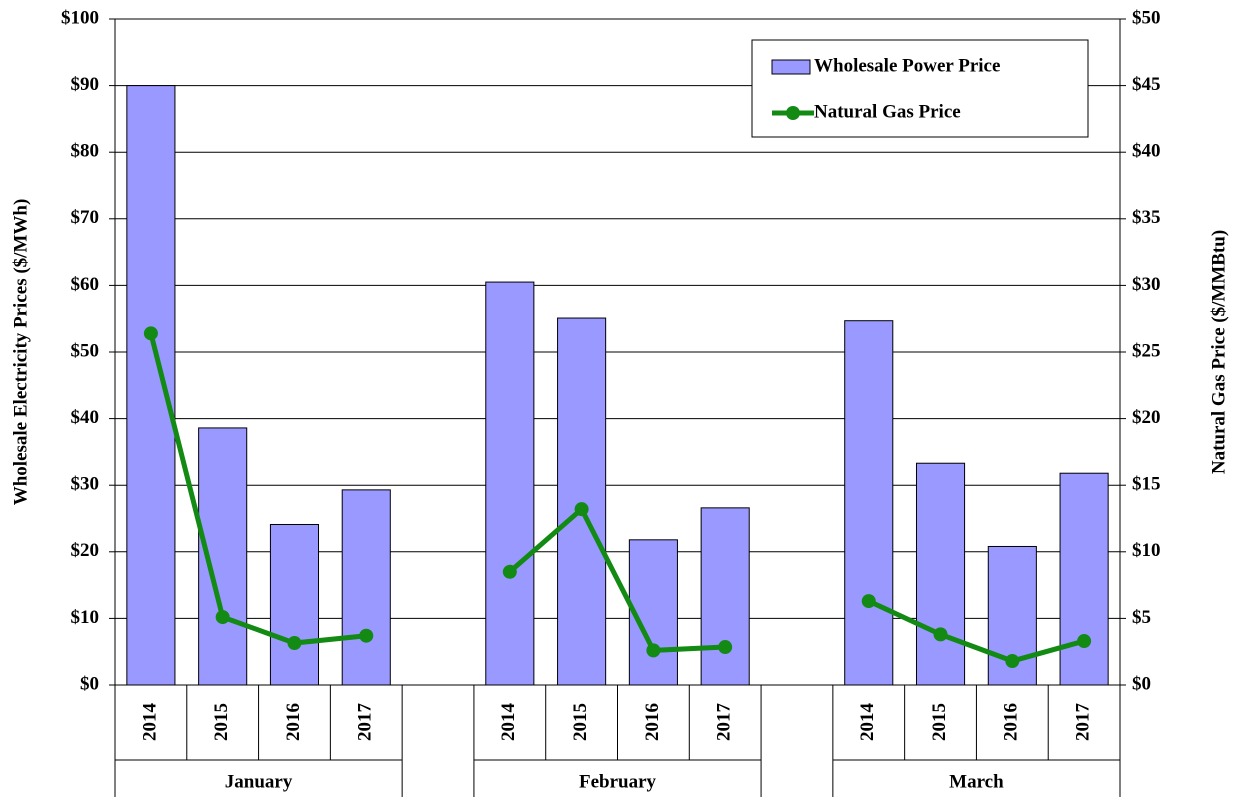 This screenshot has height=797, width=1239. Describe the element at coordinates (1146, 417) in the screenshot. I see `y2-tick-label: $20` at that location.